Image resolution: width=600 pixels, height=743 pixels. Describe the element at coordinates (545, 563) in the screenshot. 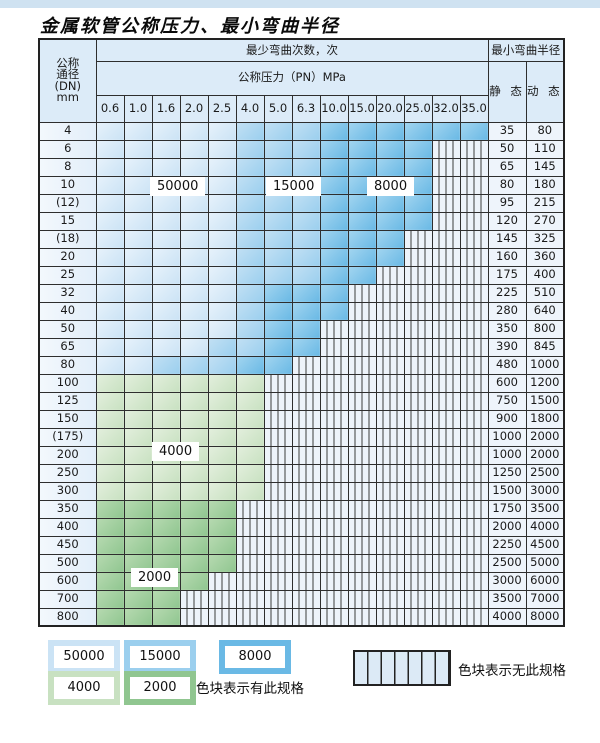

I see `dynamic-radius-cell: 5000` at that location.